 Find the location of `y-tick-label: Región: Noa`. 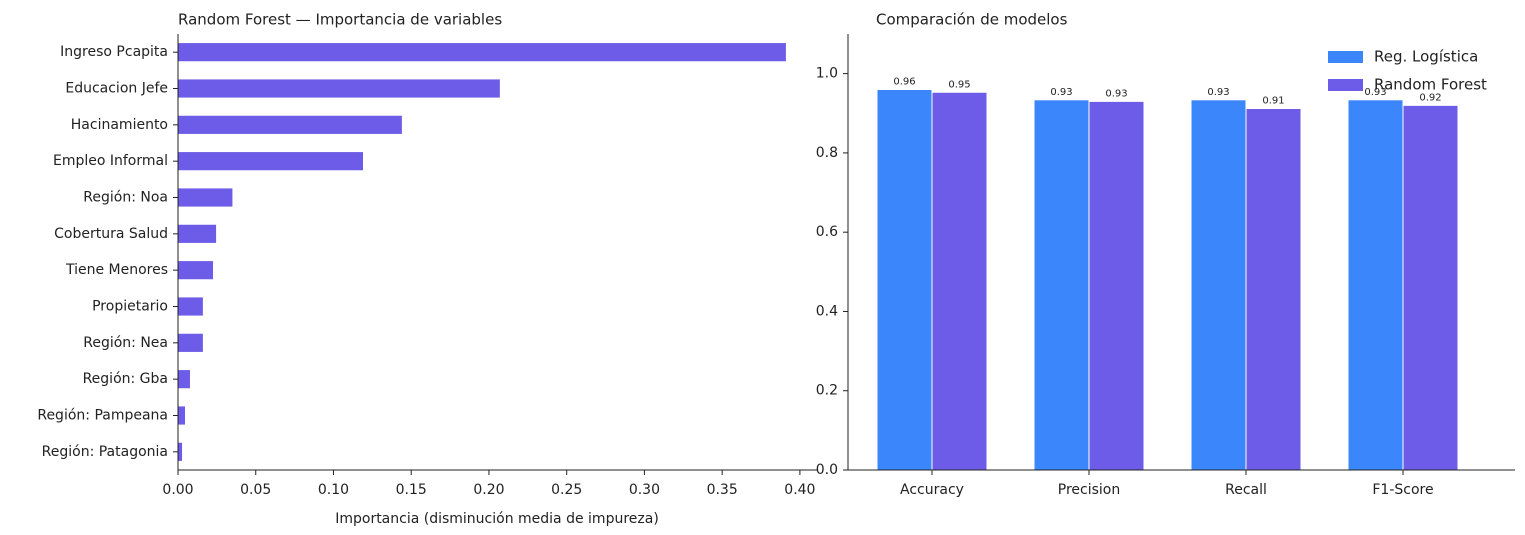

y-tick-label: Región: Noa is located at coordinates (125, 198).